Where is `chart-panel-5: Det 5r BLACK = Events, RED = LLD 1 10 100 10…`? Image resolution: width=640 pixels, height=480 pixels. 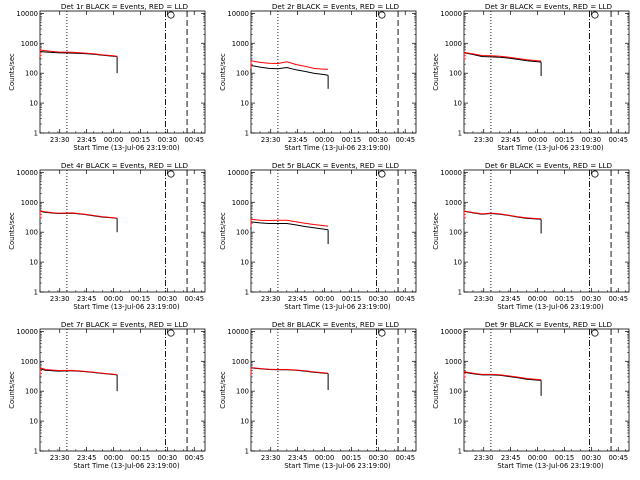
chart-panel-5: Det 5r BLACK = Events, RED = LLD 1 10 100 10… is located at coordinates (318, 236).